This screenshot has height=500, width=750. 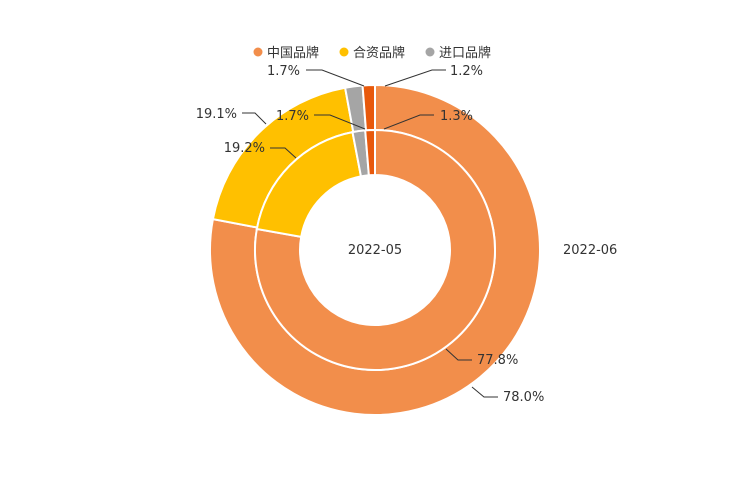 What do you see at coordinates (523, 397) in the screenshot?
I see `label-outer-china: 78.0%` at bounding box center [523, 397].